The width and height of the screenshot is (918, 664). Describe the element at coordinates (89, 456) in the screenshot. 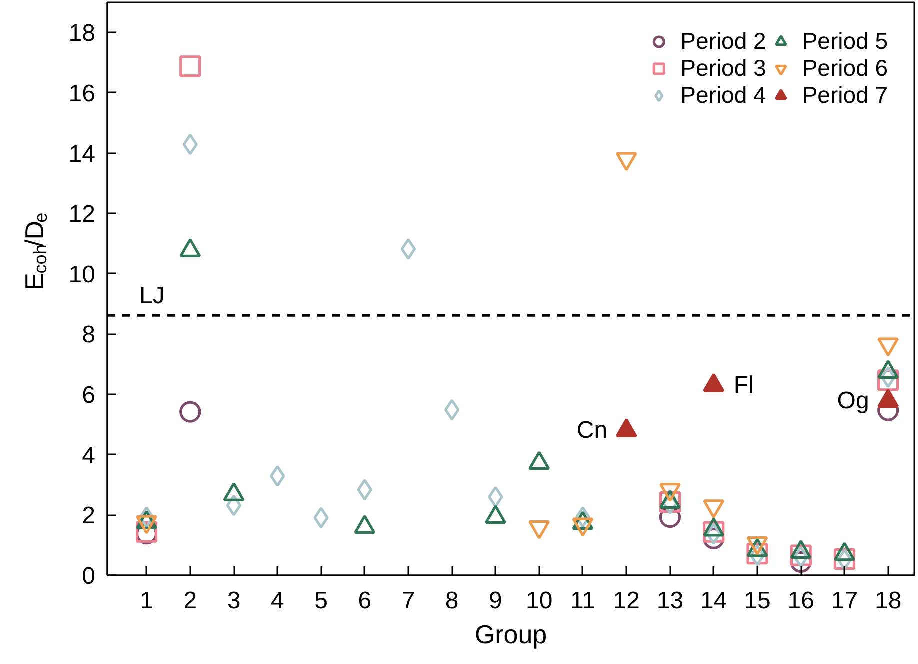

I see `y-tick-label: 4` at that location.